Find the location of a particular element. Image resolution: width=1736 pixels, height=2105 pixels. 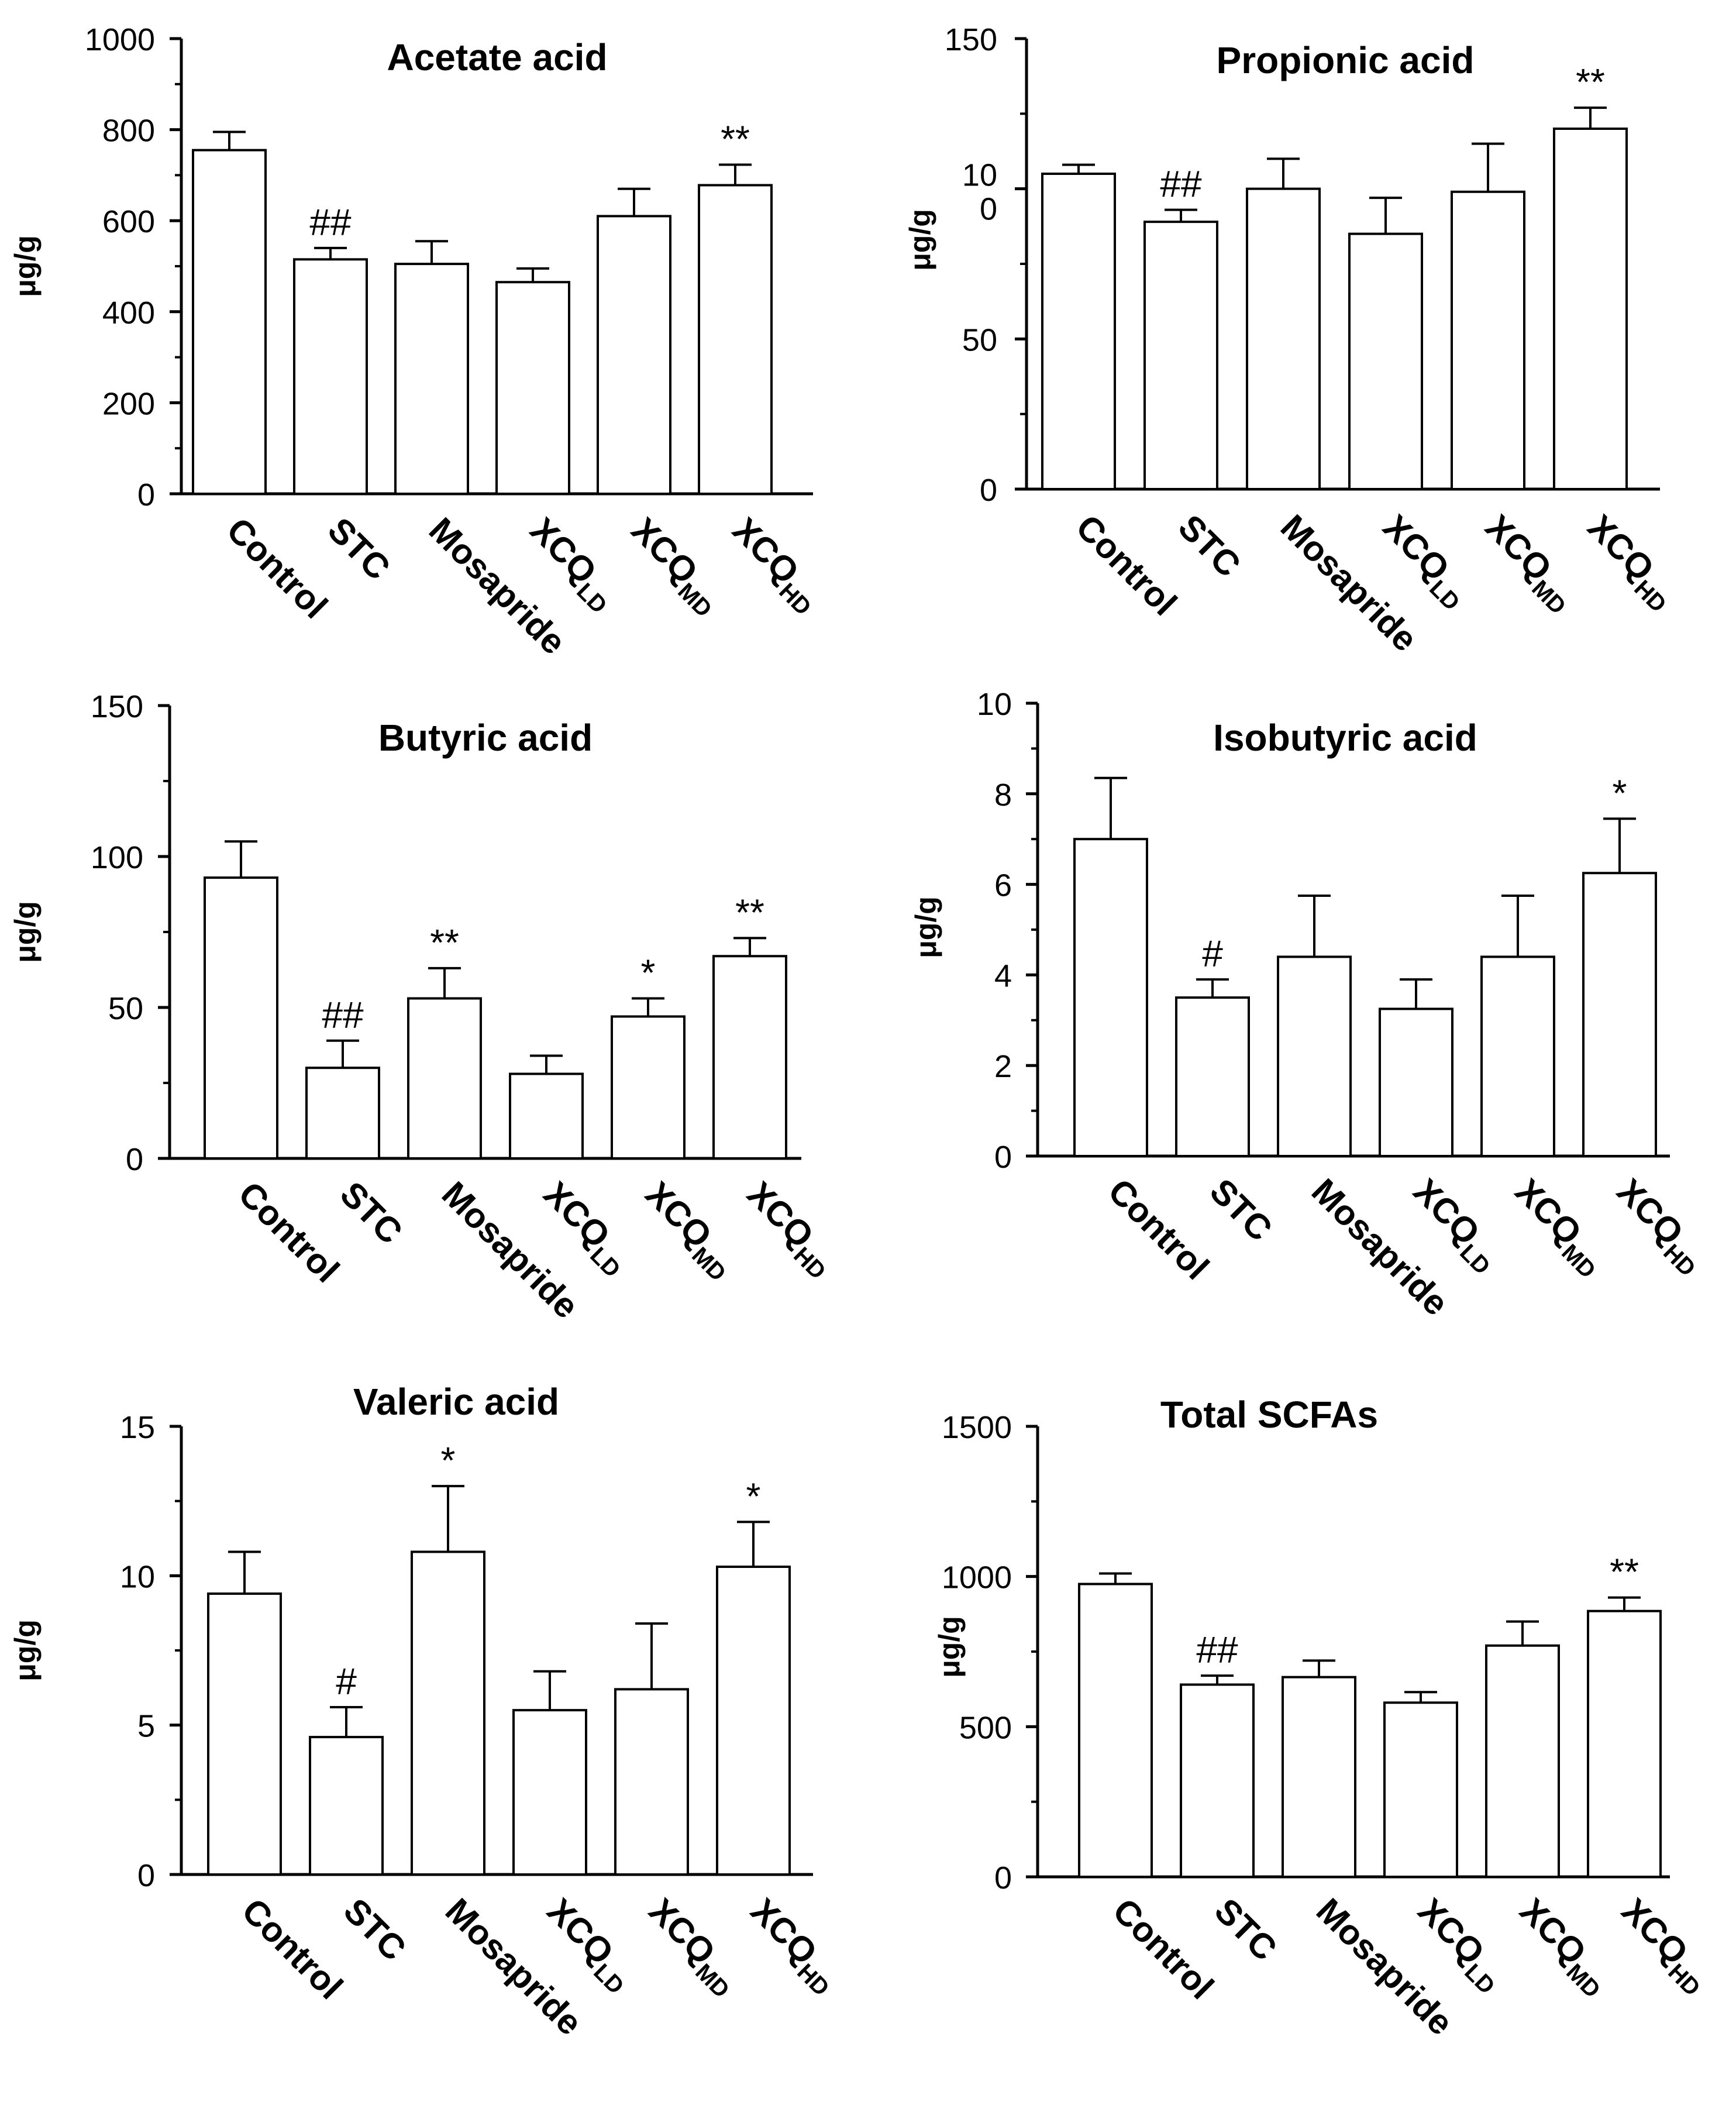

y-tick-label: 1500 is located at coordinates (977, 1428).